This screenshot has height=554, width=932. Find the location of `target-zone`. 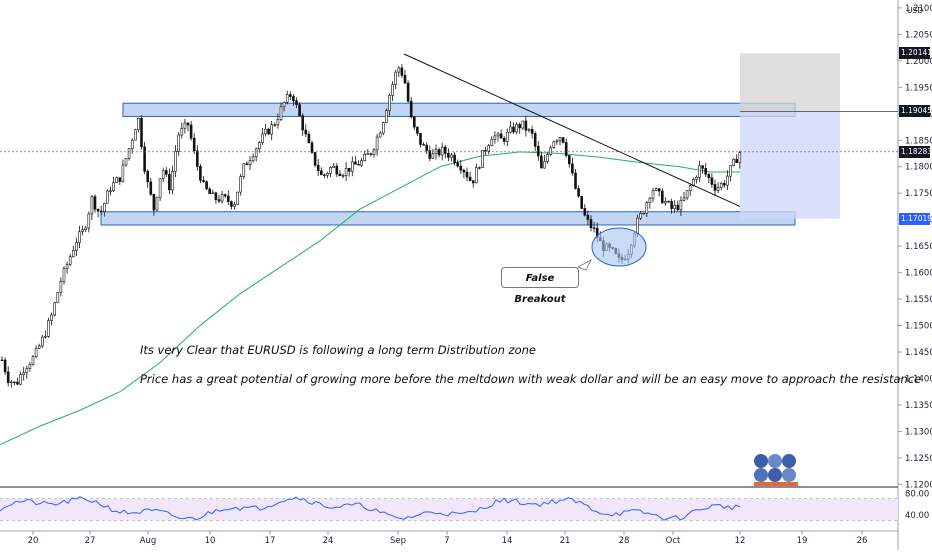

target-zone is located at coordinates (790, 82).